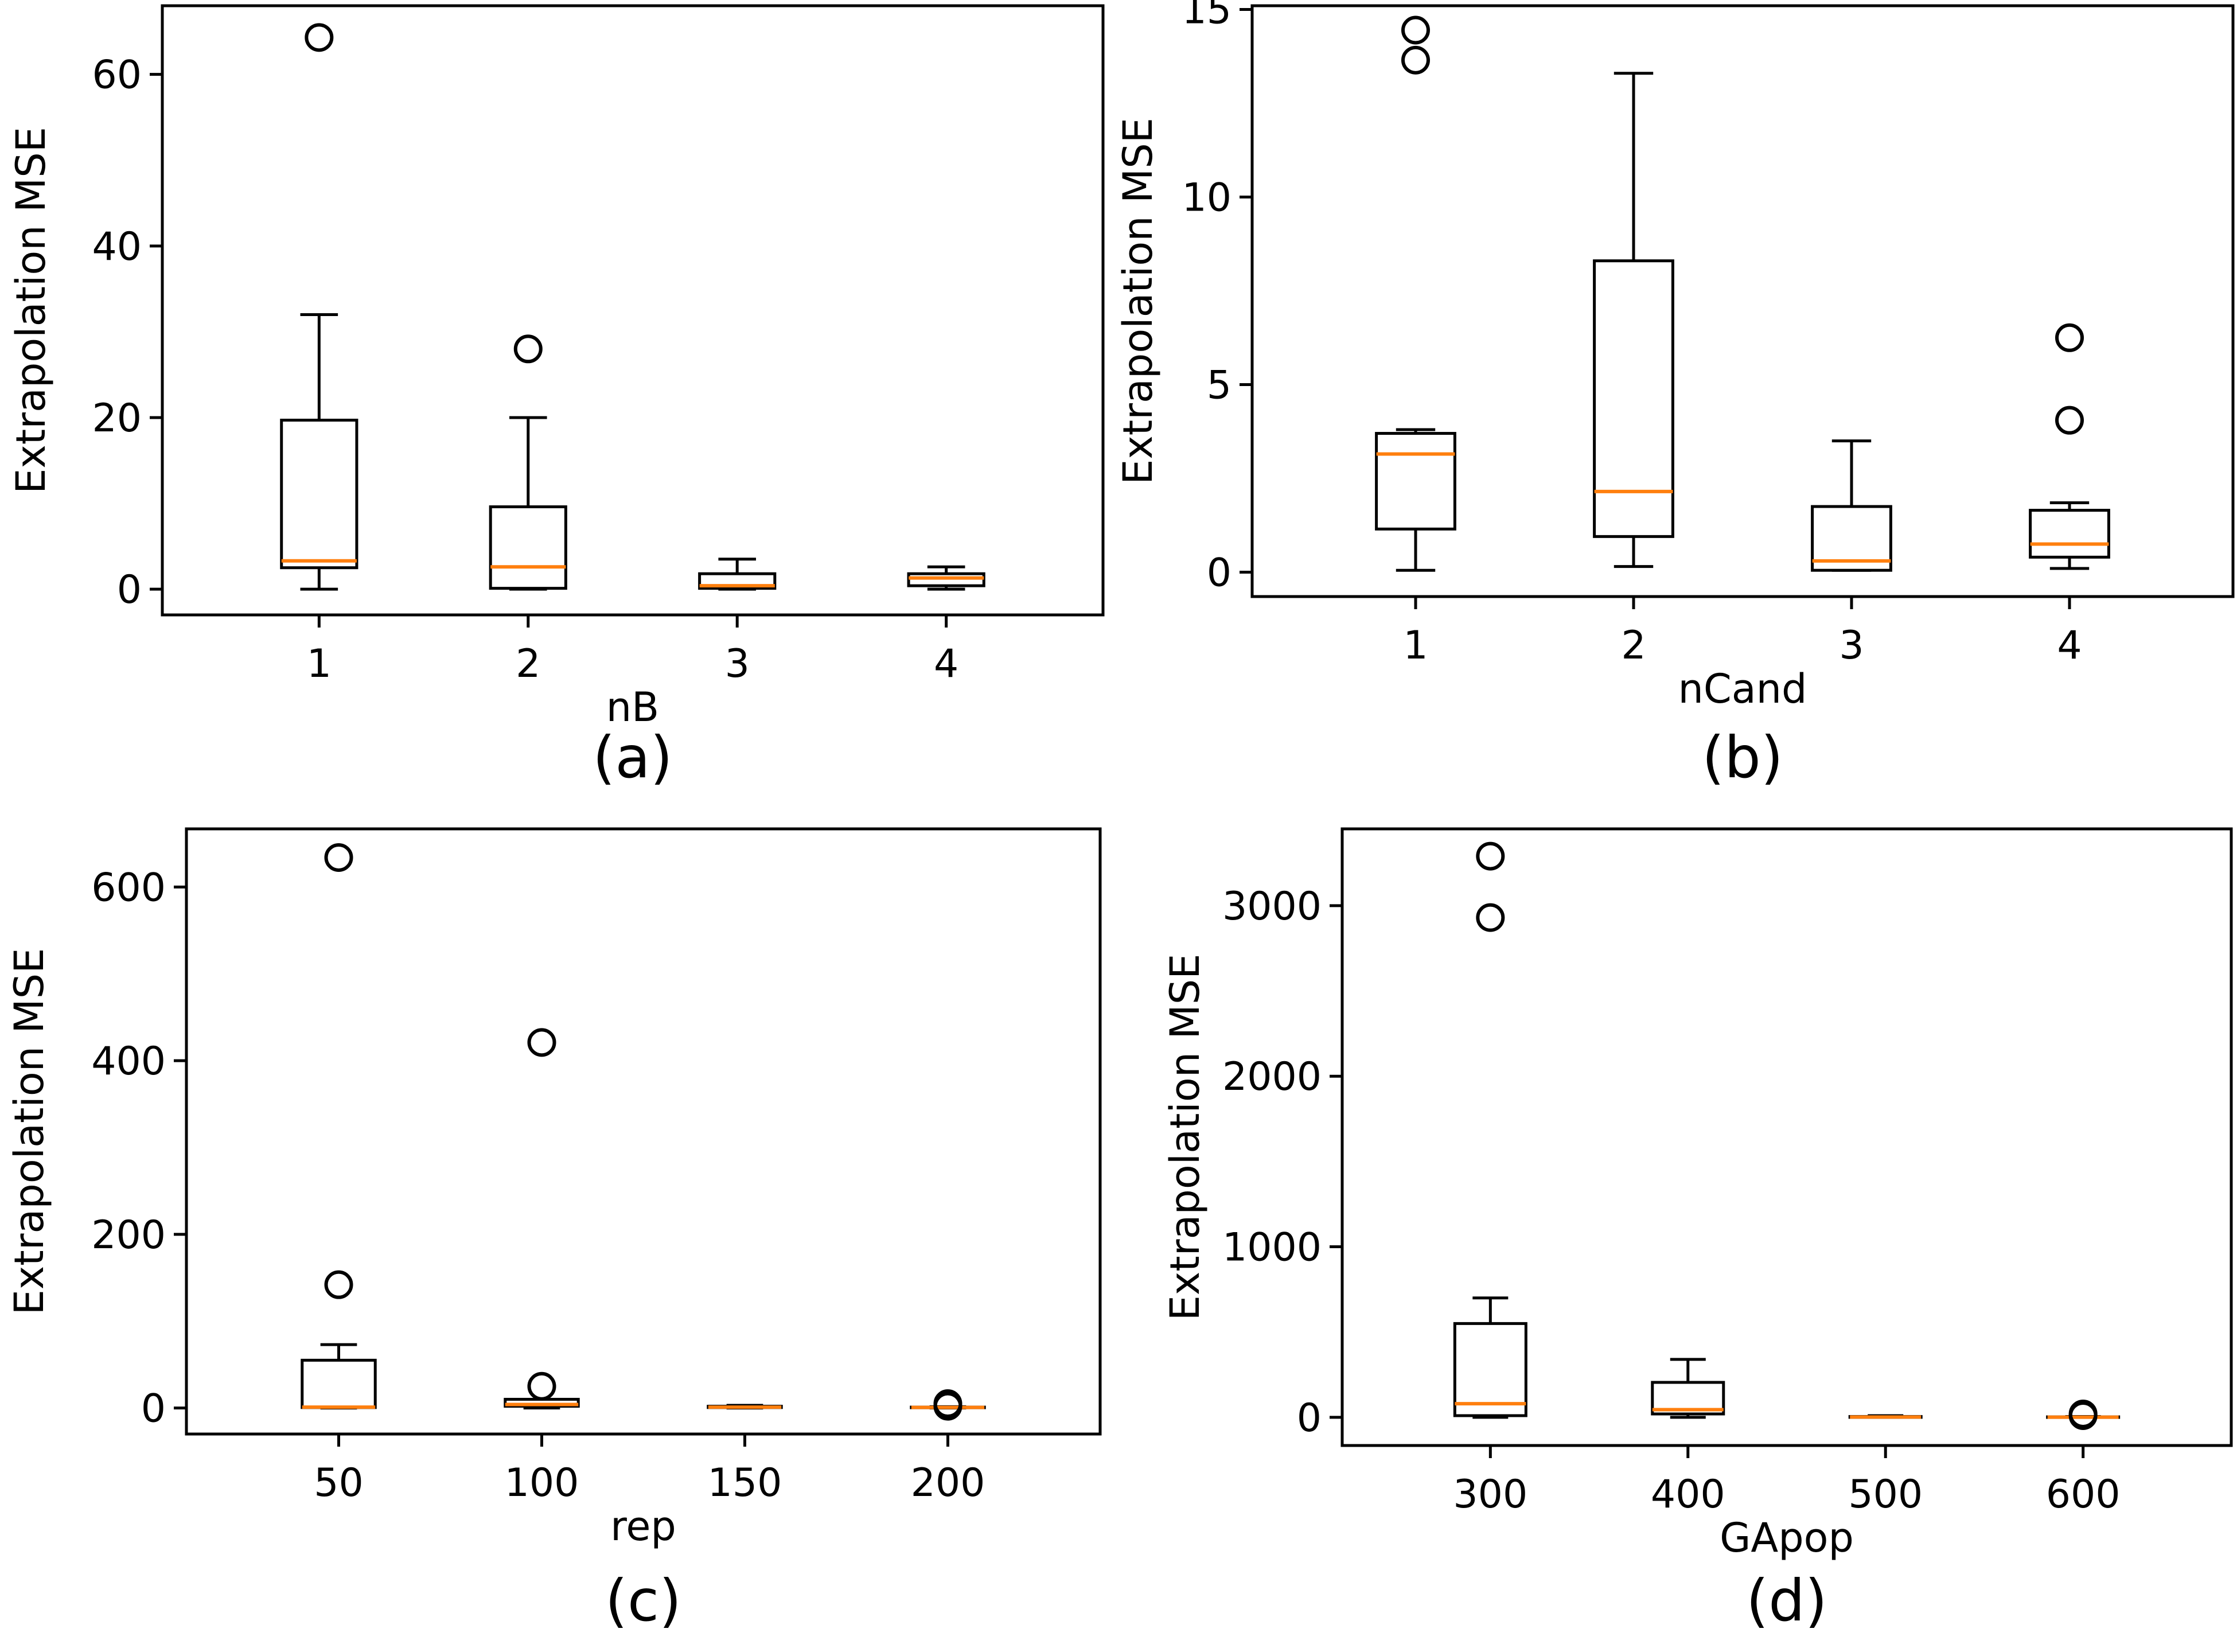 The width and height of the screenshot is (2237, 1652). What do you see at coordinates (1688, 1494) in the screenshot?
I see `x-tick-label: 400` at bounding box center [1688, 1494].